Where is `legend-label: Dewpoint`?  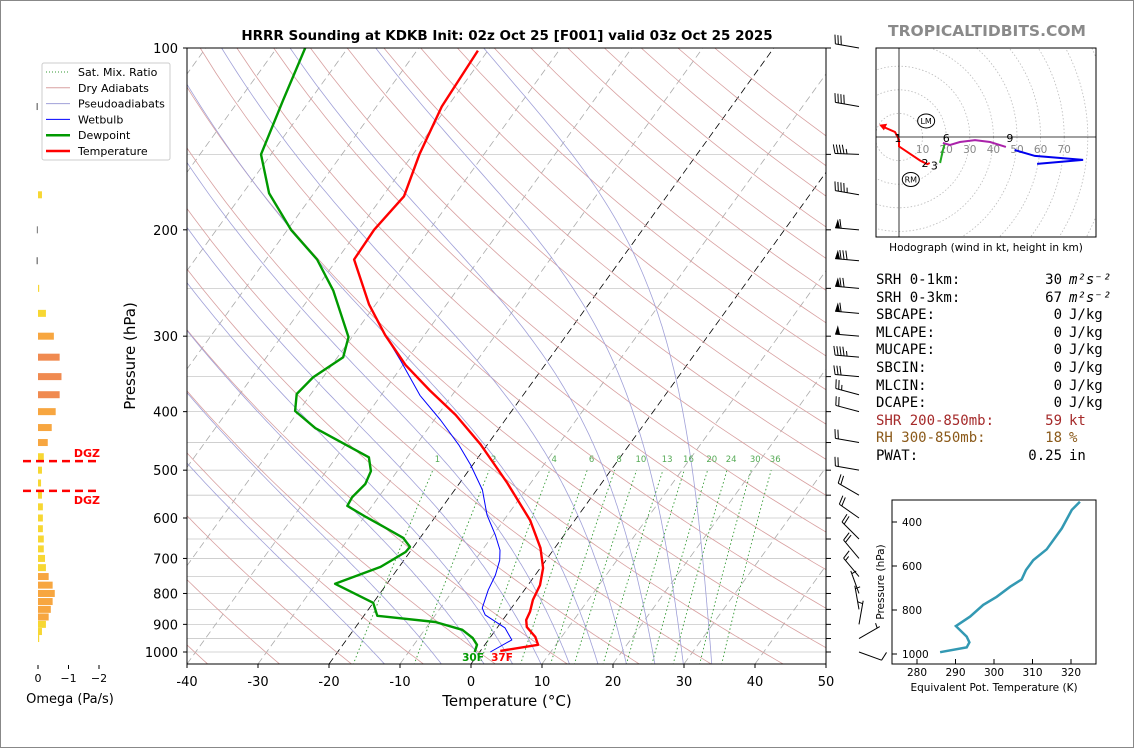 legend-label: Dewpoint is located at coordinates (104, 135).